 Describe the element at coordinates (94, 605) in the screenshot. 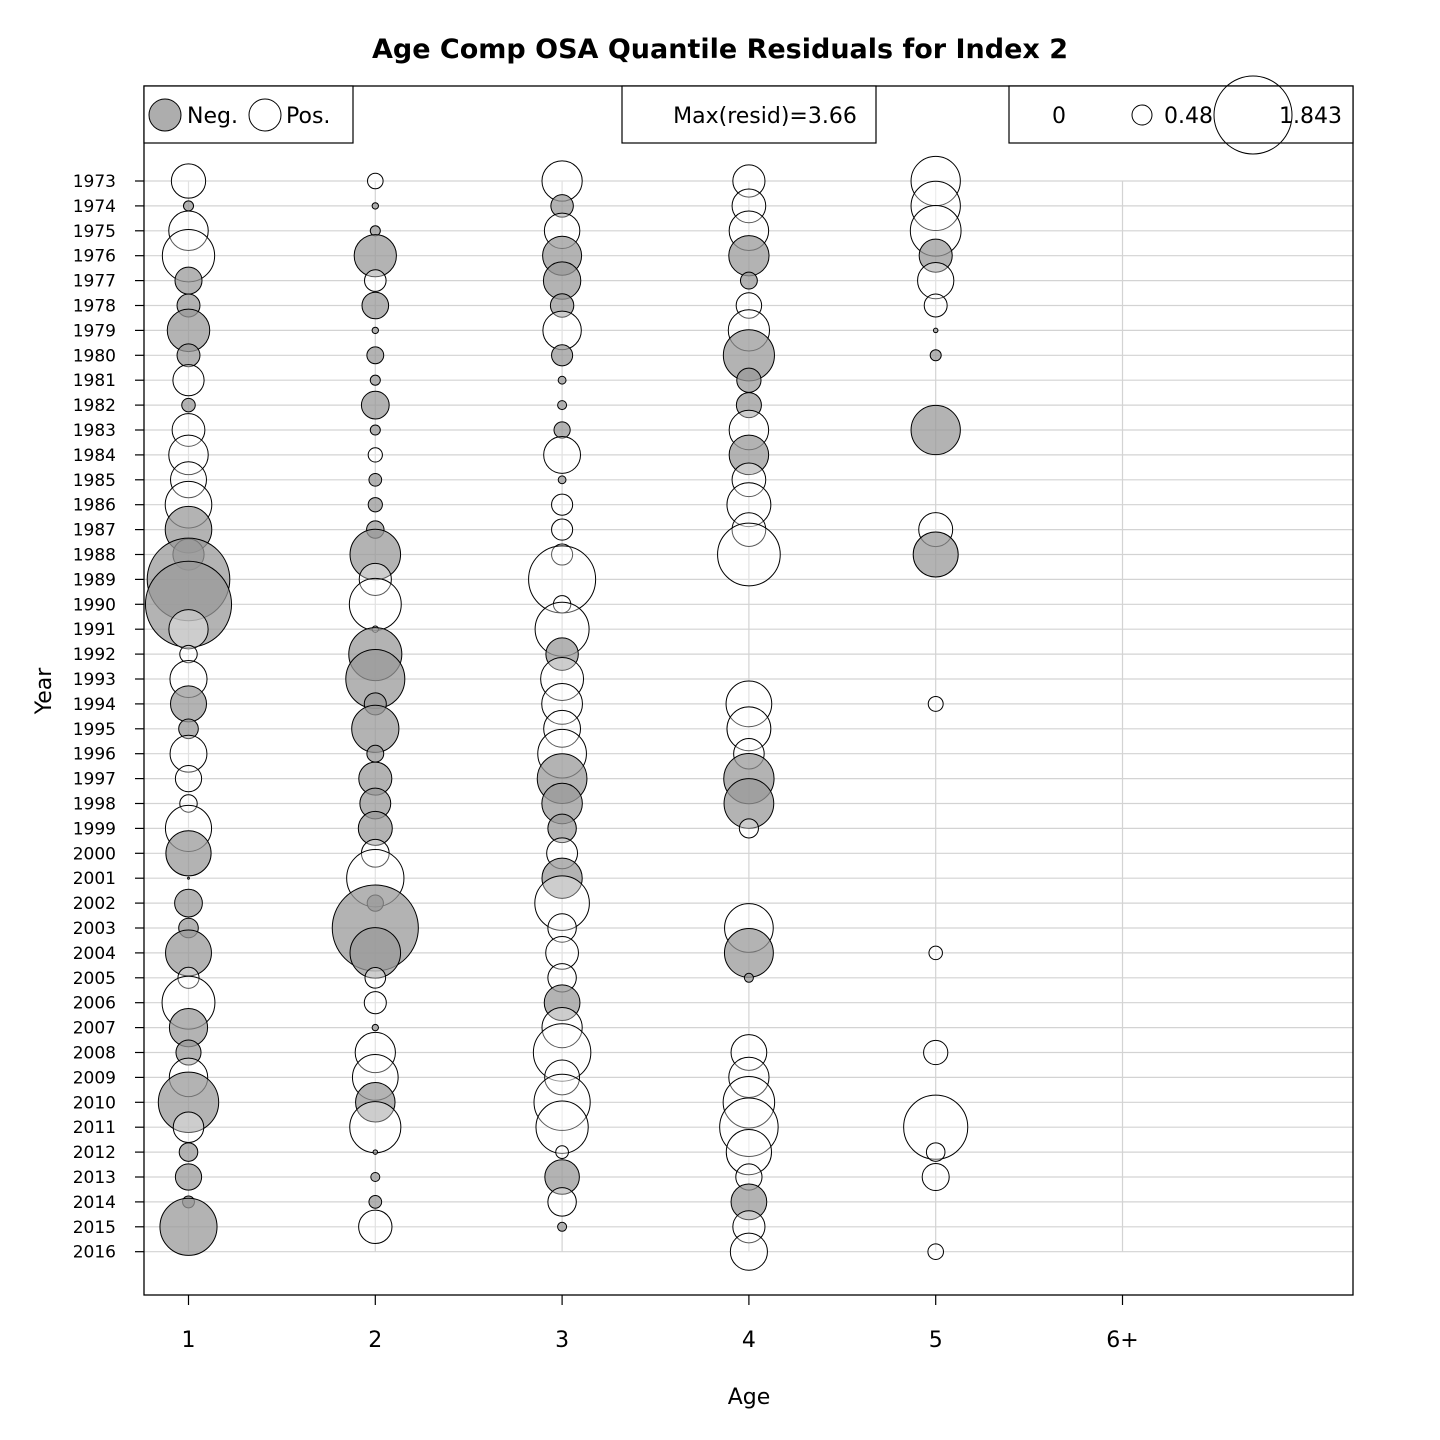

I see `y-tick-label: 1990` at that location.